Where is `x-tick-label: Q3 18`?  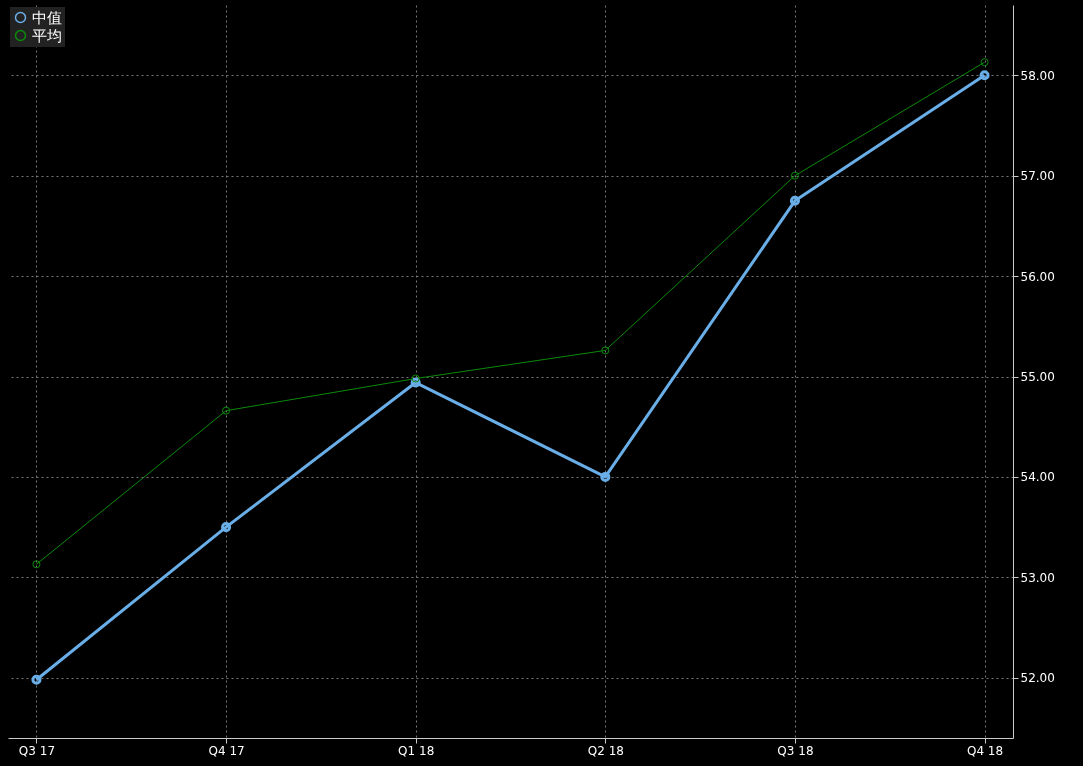 x-tick-label: Q3 18 is located at coordinates (795, 750).